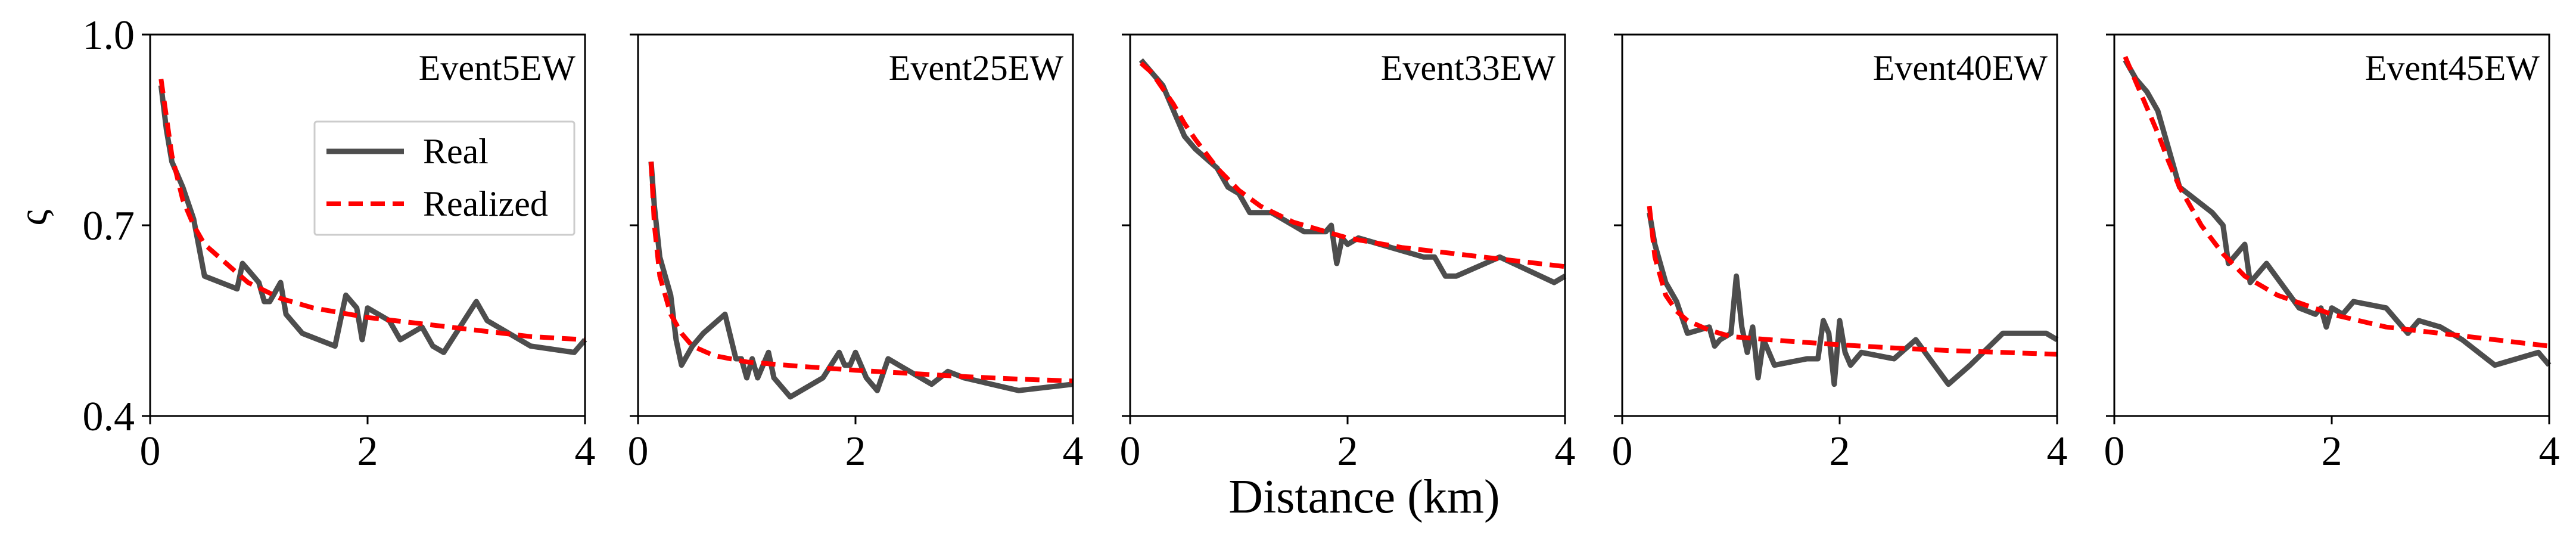 The height and width of the screenshot is (534, 2576). I want to click on subplot-3: 0 2 4 Event33EW, so click(1348, 254).